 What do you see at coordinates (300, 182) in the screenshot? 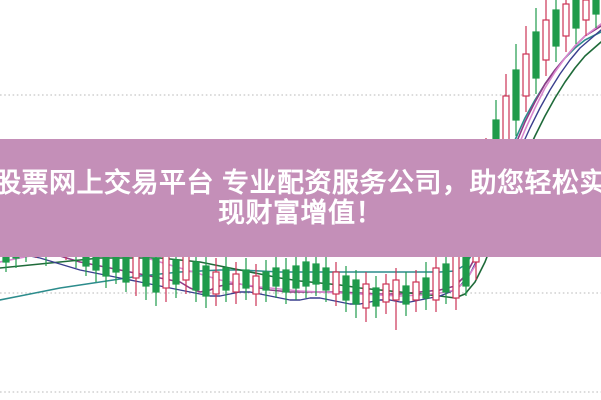
I see `promo-headline-line1: 股票网上交易平台 专业配资服务公司，助您轻松实` at bounding box center [300, 182].